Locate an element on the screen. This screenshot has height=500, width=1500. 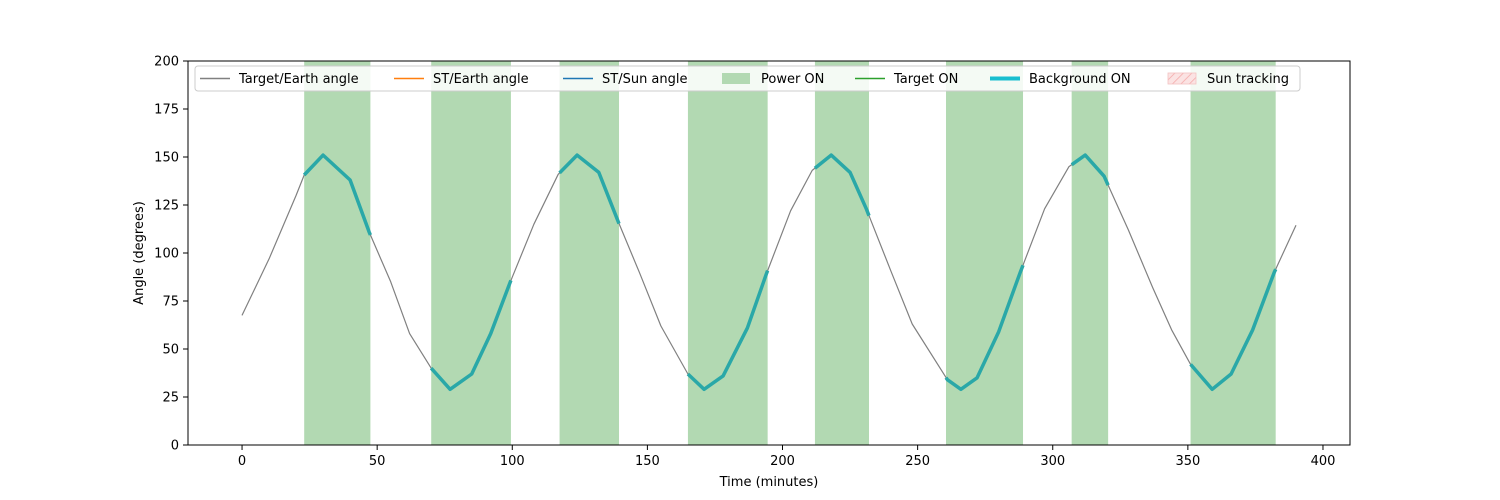
legend-label: Background ON is located at coordinates (1080, 79).